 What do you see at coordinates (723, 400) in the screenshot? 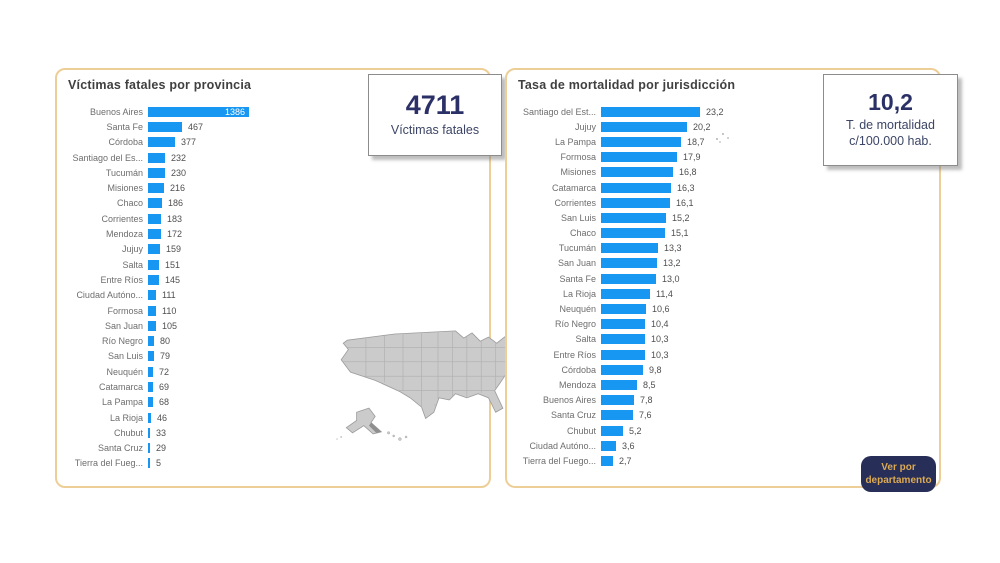
I see `bar-row: Buenos Aires 7,8` at bounding box center [723, 400].